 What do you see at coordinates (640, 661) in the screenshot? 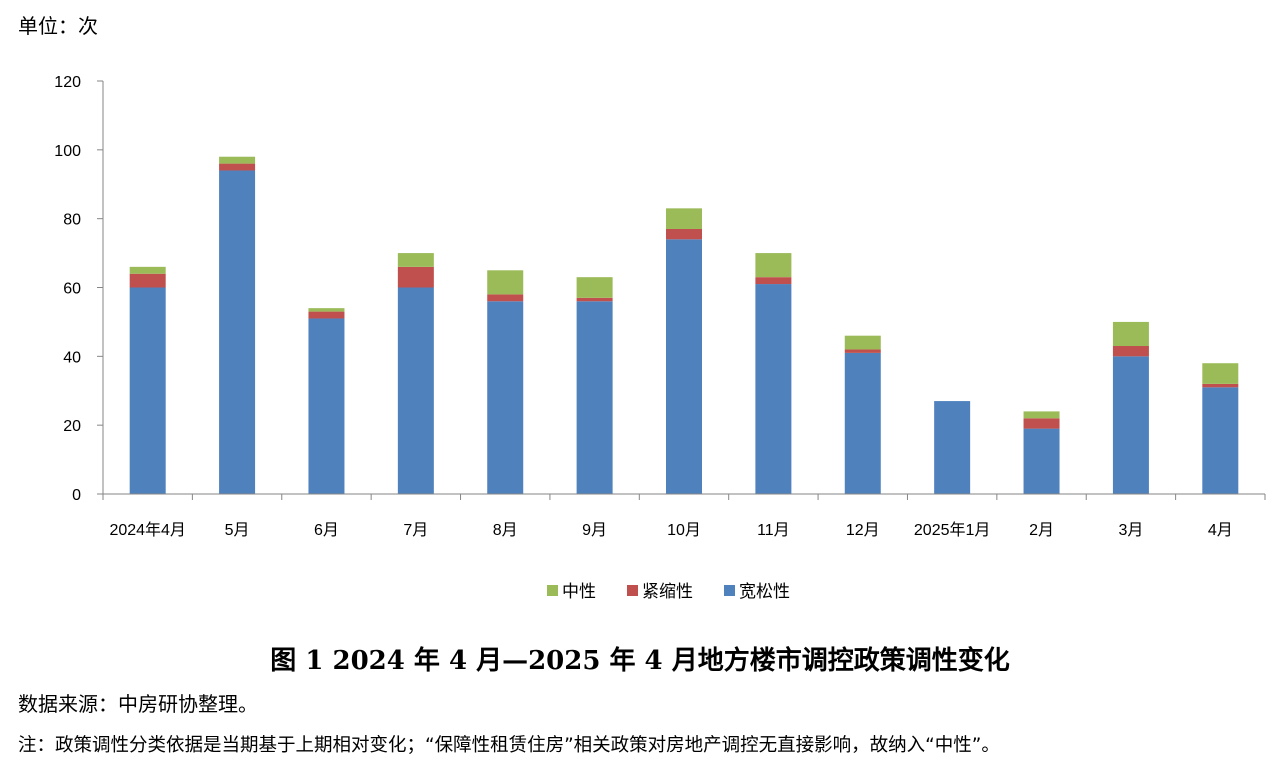
I see `figure-title: 图 1 2024 年 4 月—2025 年 4 月地方楼市调控政策调性变化` at bounding box center [640, 661].